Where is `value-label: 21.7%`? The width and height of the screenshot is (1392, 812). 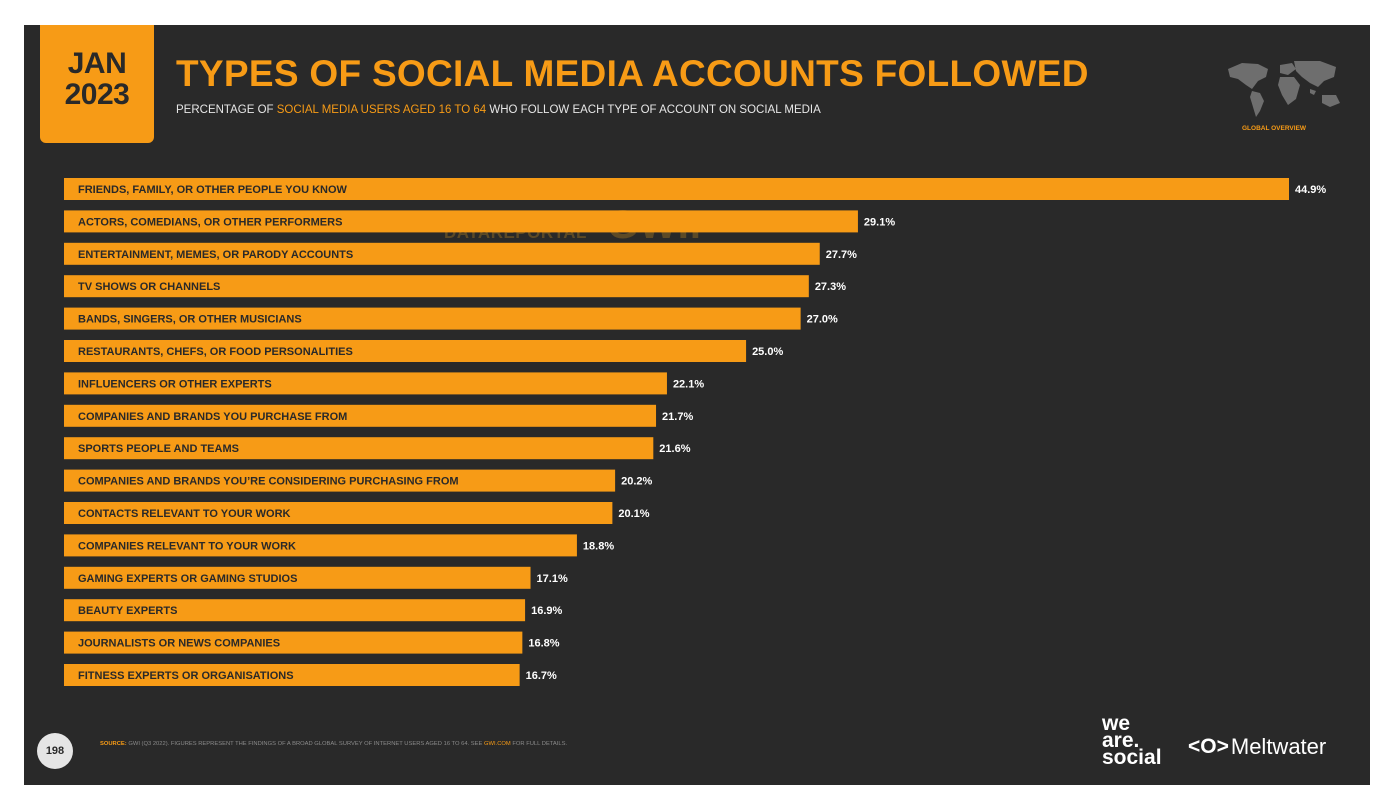 value-label: 21.7% is located at coordinates (677, 417).